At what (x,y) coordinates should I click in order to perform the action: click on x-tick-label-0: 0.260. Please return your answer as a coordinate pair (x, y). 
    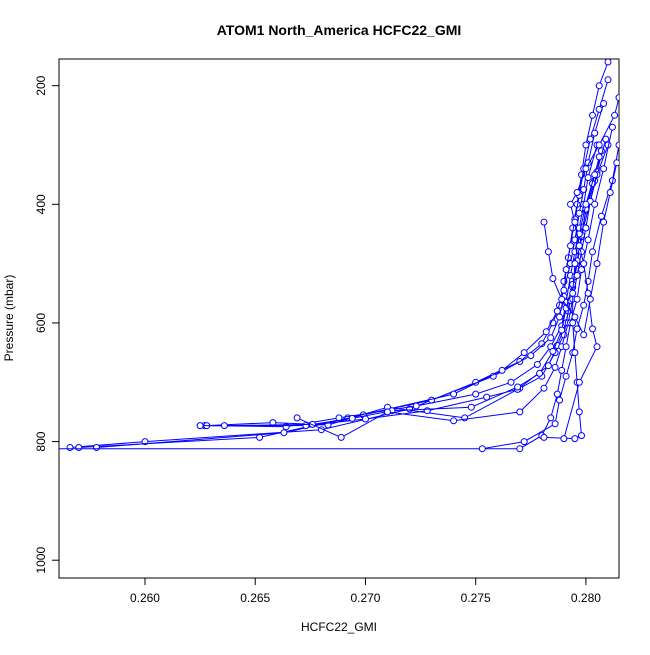
    Looking at the image, I should click on (145, 598).